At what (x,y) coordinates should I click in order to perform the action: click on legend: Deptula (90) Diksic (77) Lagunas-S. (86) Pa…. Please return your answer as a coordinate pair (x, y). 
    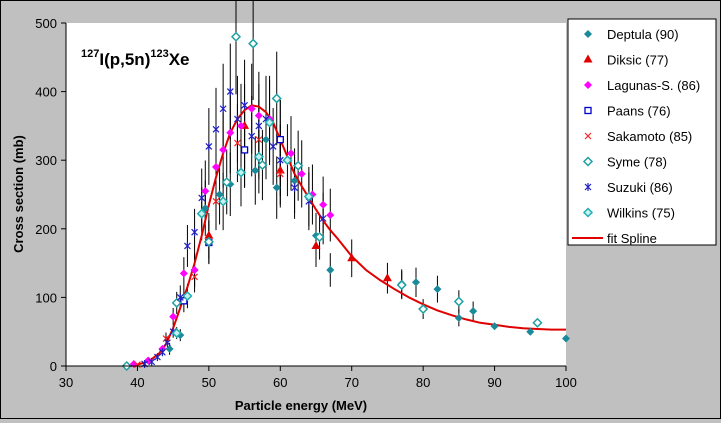
    Looking at the image, I should click on (642, 132).